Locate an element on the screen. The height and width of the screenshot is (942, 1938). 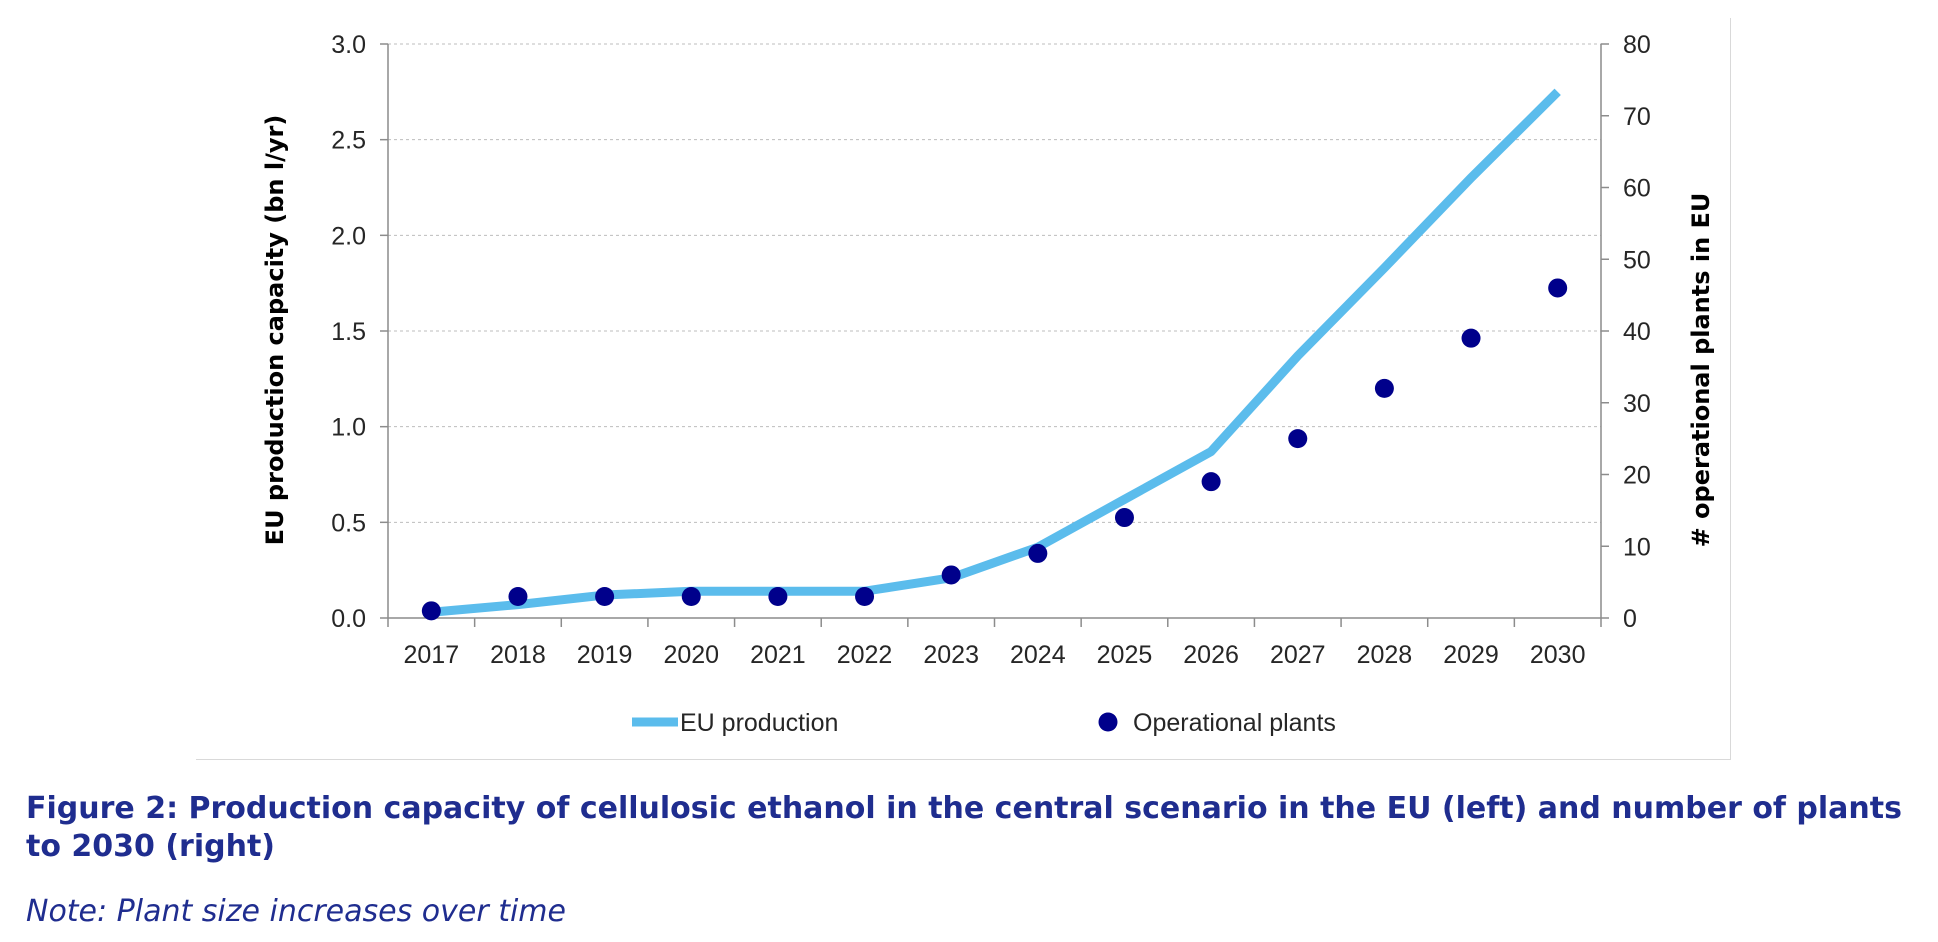
y-tick-label-left: 1.5 is located at coordinates (348, 332).